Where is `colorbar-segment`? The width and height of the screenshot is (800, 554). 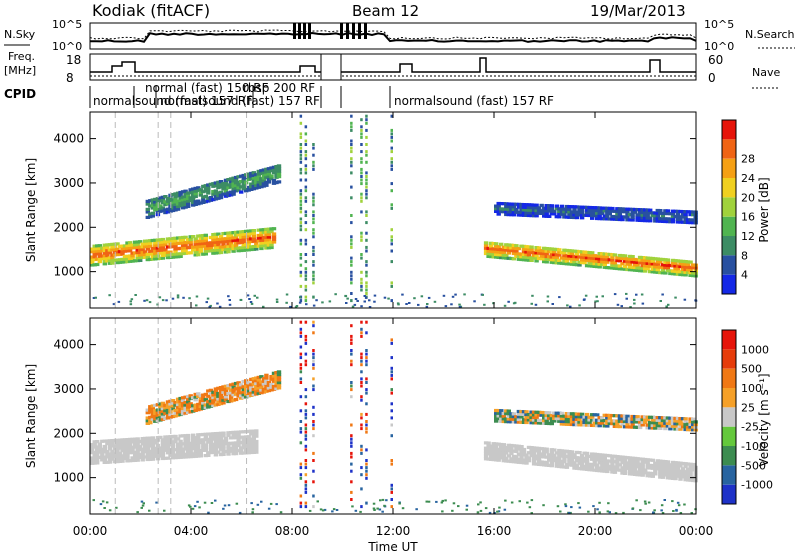 colorbar-segment is located at coordinates (729, 246).